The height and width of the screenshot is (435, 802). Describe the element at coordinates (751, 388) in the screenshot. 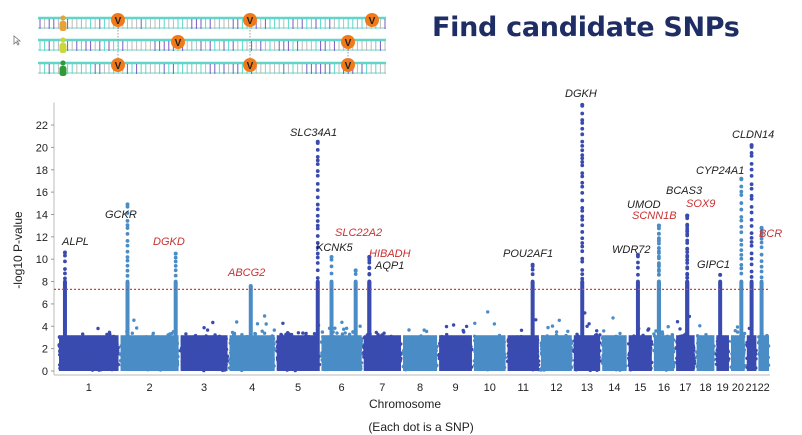

I see `x-tick-label: 21` at that location.